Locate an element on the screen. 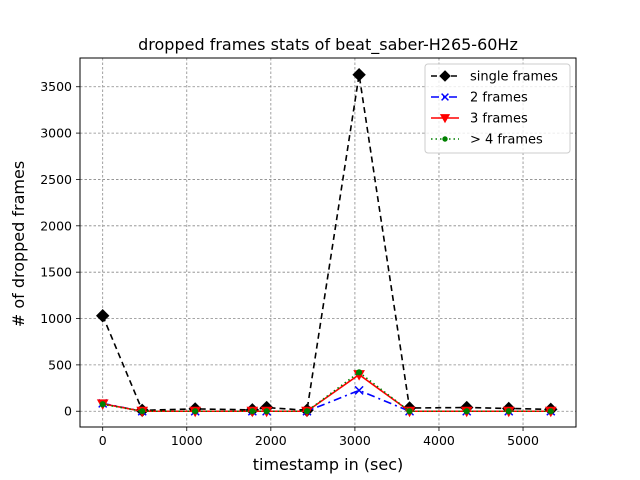  y-tick-label: 500 is located at coordinates (60, 364).